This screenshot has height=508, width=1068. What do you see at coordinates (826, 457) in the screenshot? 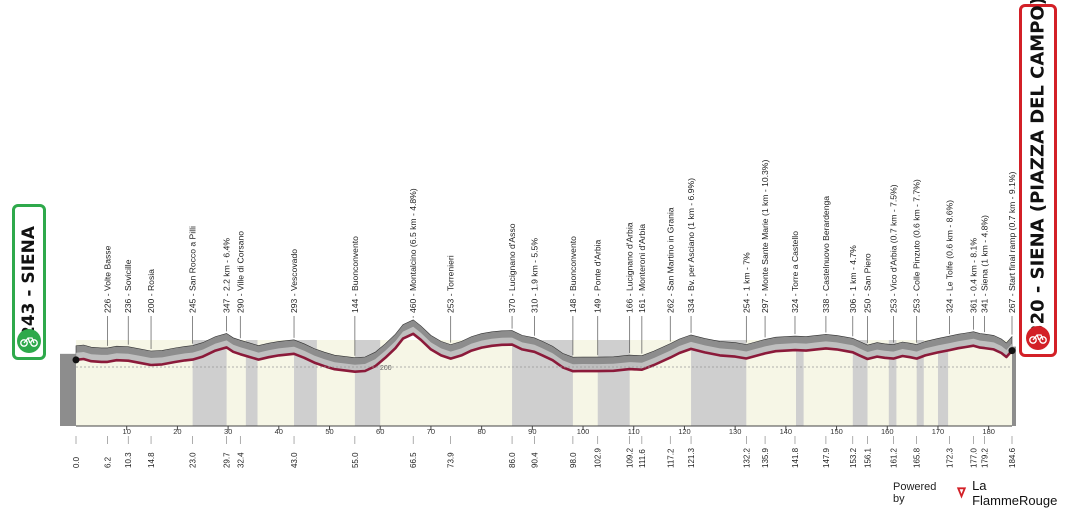
I see `km-marker-label: 147.9` at bounding box center [826, 457].